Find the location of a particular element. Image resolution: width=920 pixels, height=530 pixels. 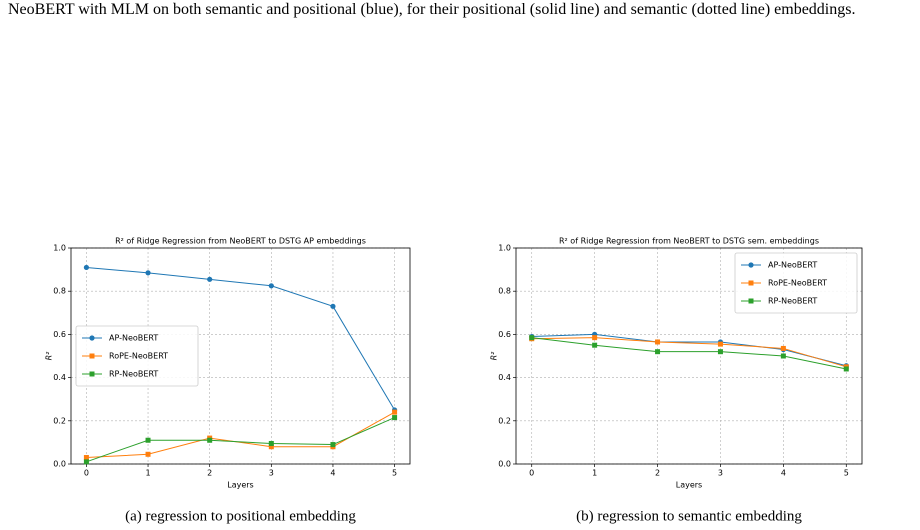

subcaption: (b) regression to semantic embedding is located at coordinates (689, 516).